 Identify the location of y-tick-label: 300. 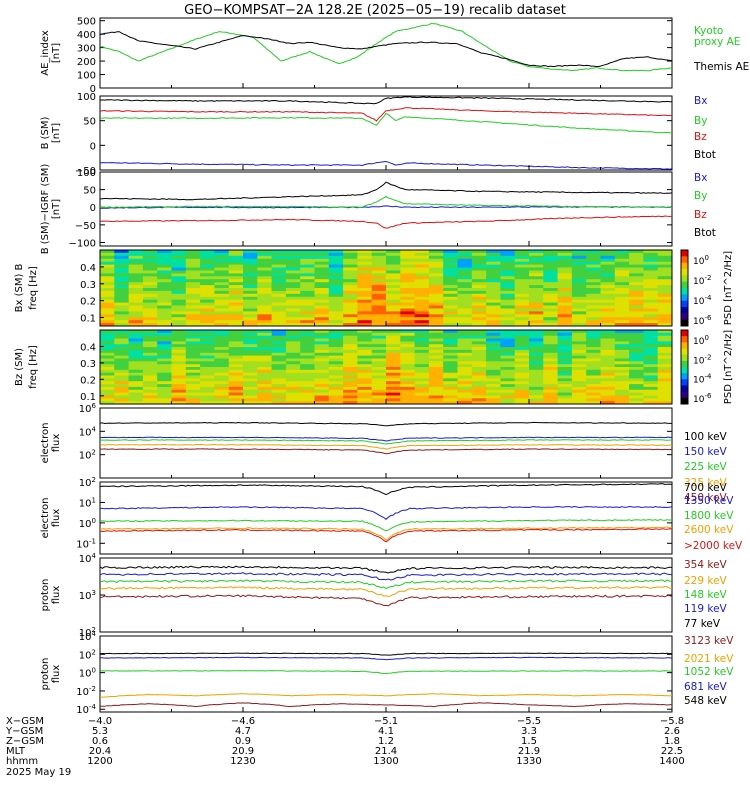
(86, 49).